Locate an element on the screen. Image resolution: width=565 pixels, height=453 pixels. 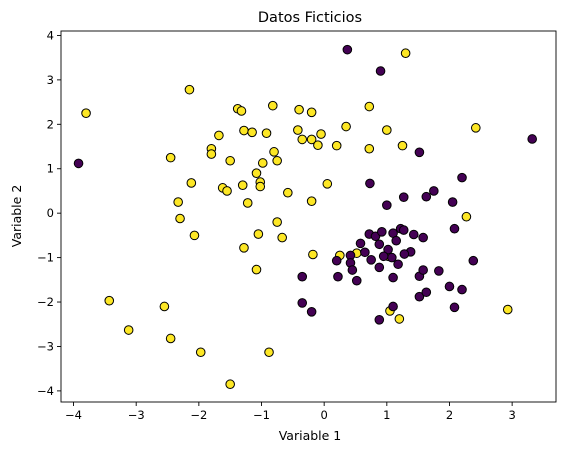
x-tick-label: 3 is located at coordinates (511, 415).